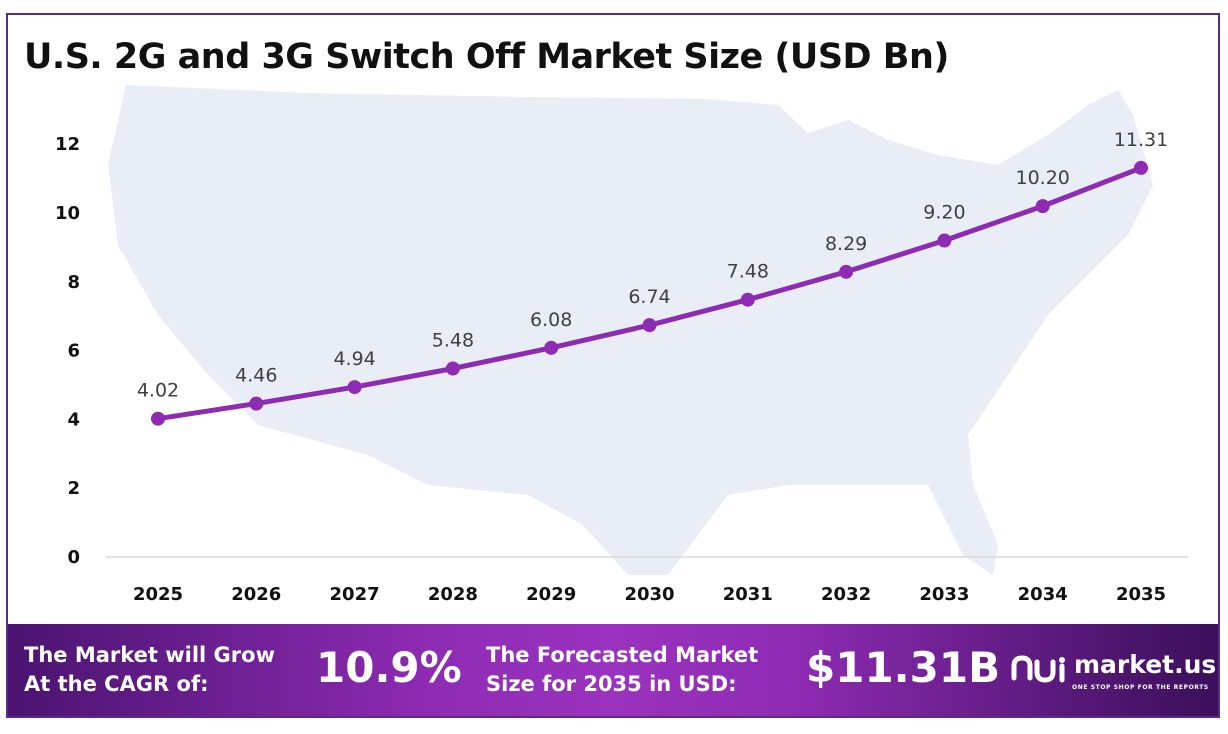 The image size is (1228, 734). I want to click on data-label: 11.31, so click(1141, 140).